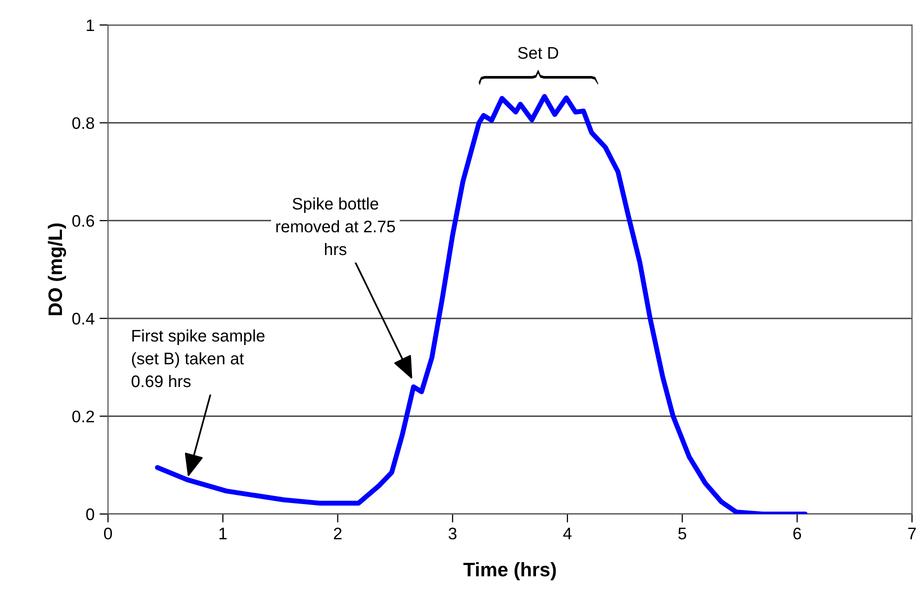 The width and height of the screenshot is (921, 608). I want to click on x-tick-label: 7, so click(912, 534).